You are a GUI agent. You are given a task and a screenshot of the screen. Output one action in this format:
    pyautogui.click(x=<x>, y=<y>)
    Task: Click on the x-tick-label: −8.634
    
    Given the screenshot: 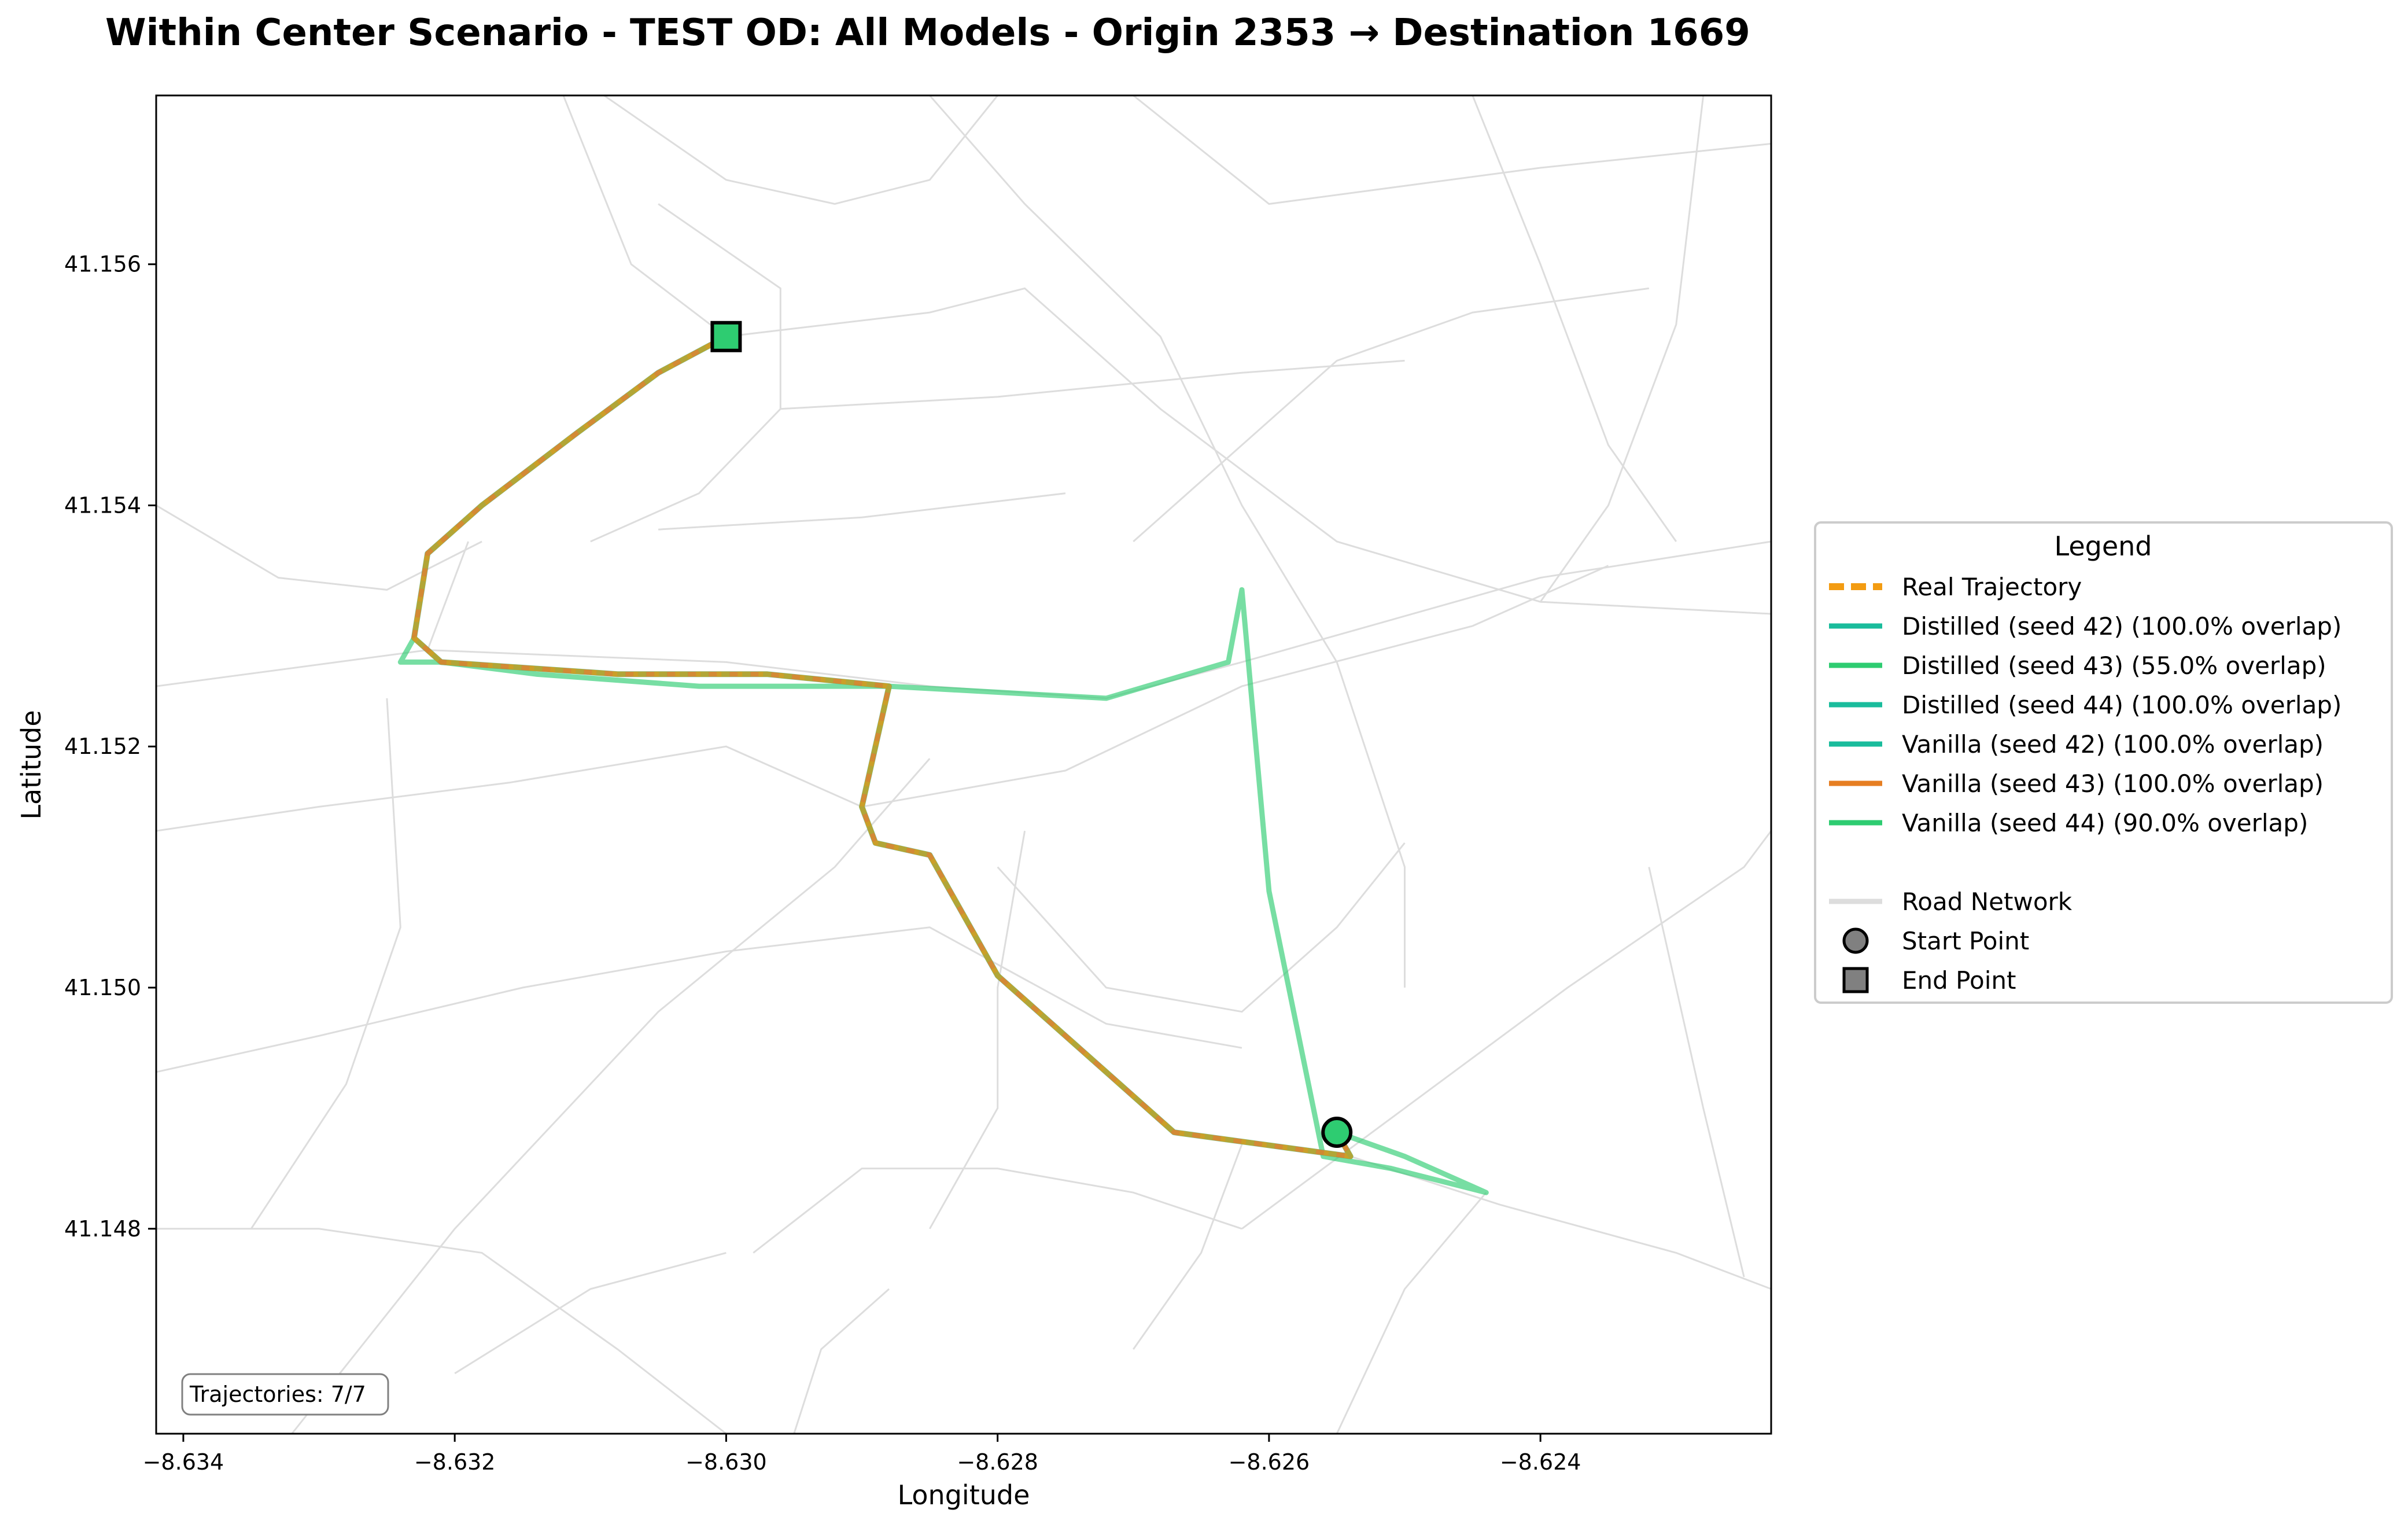 What is the action you would take?
    pyautogui.click(x=183, y=1462)
    